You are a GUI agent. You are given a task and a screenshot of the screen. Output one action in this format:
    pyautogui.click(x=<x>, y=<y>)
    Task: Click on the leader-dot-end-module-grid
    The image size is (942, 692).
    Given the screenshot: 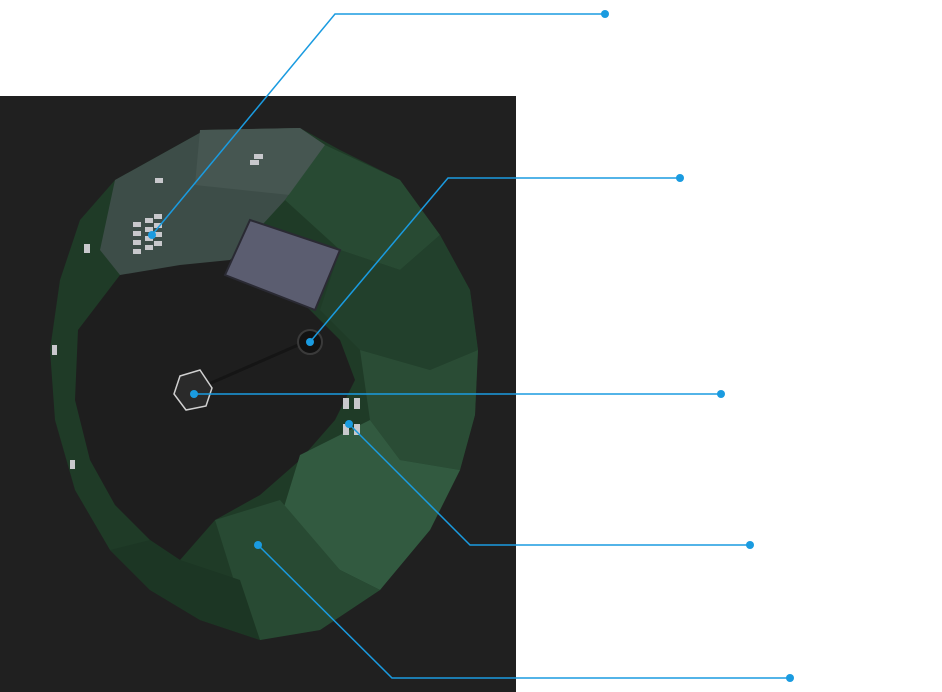 What is the action you would take?
    pyautogui.click(x=605, y=14)
    